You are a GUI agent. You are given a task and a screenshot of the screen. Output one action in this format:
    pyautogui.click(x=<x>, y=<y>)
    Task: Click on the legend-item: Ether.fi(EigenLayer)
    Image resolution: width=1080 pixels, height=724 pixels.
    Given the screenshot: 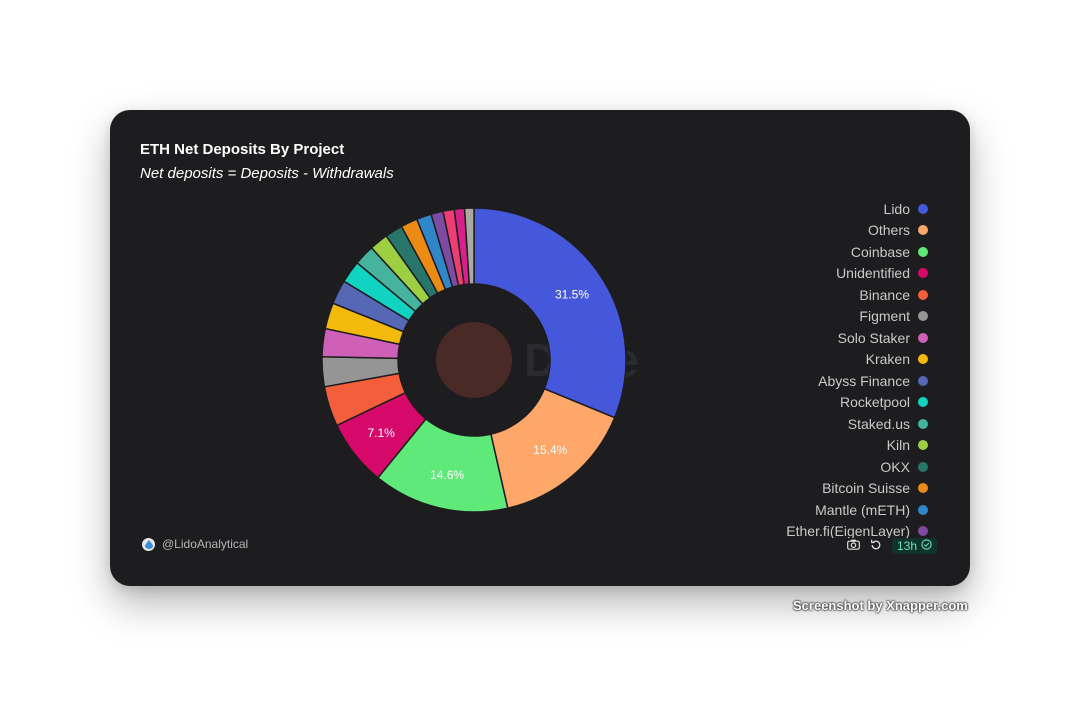 What is the action you would take?
    pyautogui.click(x=808, y=529)
    